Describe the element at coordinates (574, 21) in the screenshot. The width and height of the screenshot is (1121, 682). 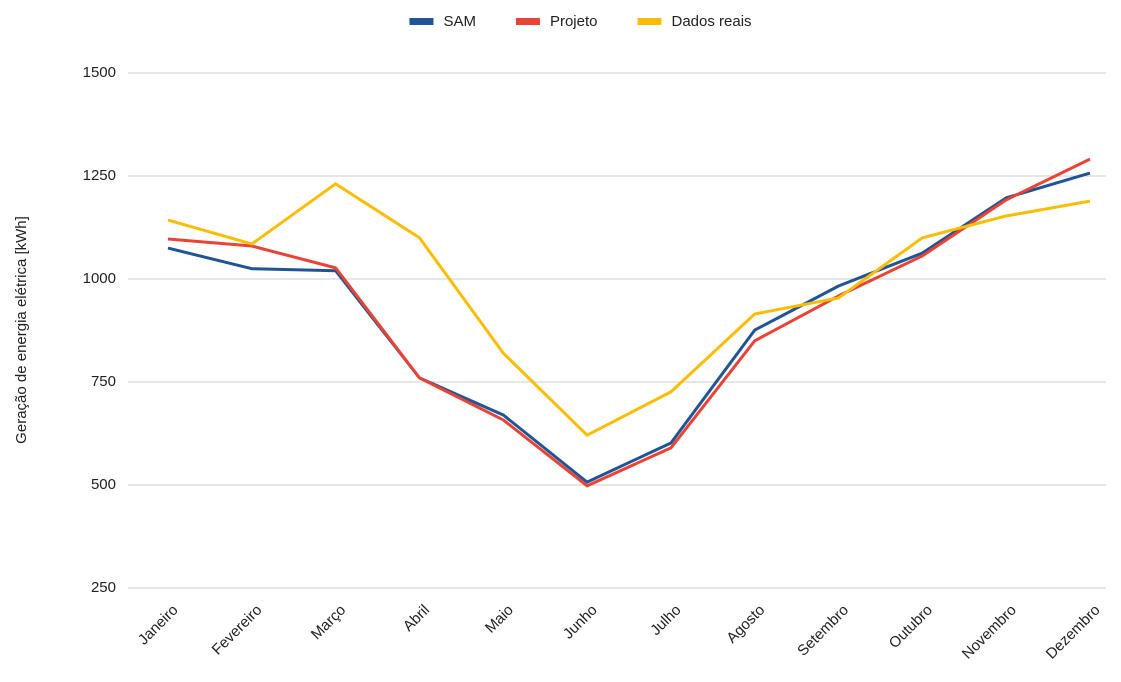
I see `legend-label: Projeto` at that location.